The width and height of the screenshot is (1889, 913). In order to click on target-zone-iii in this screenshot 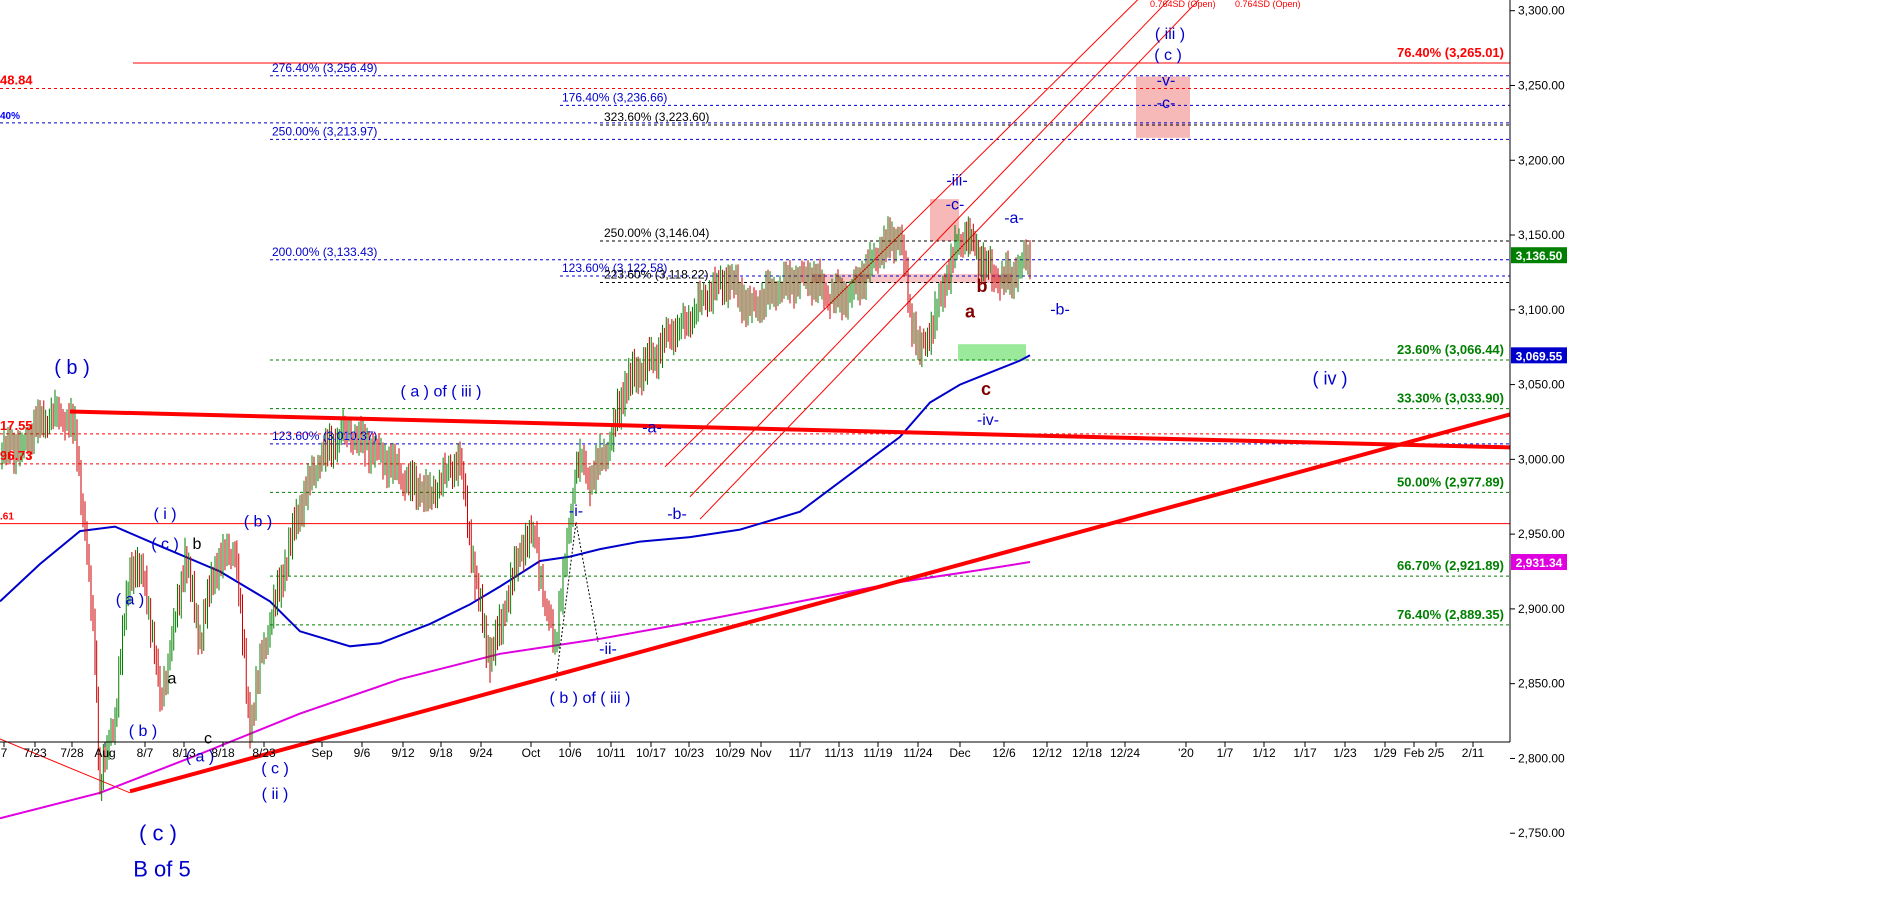, I will do `click(1163, 107)`.